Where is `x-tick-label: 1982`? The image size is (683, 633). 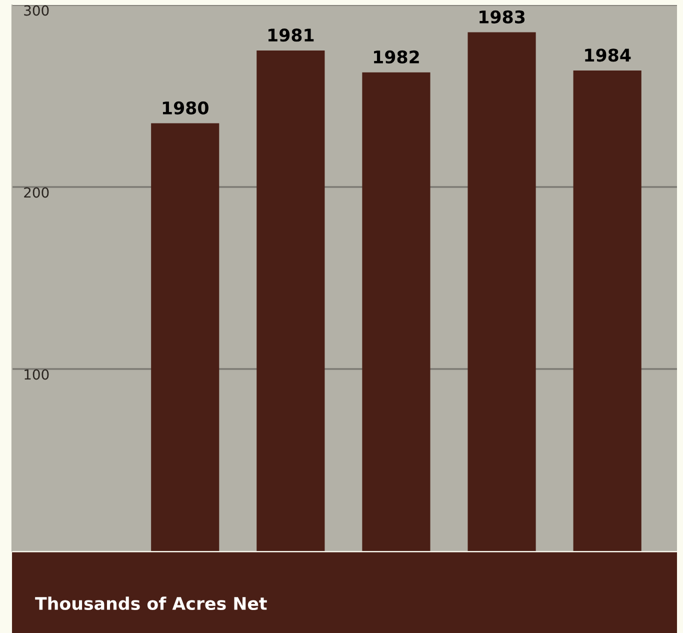
x-tick-label: 1982 is located at coordinates (396, 57).